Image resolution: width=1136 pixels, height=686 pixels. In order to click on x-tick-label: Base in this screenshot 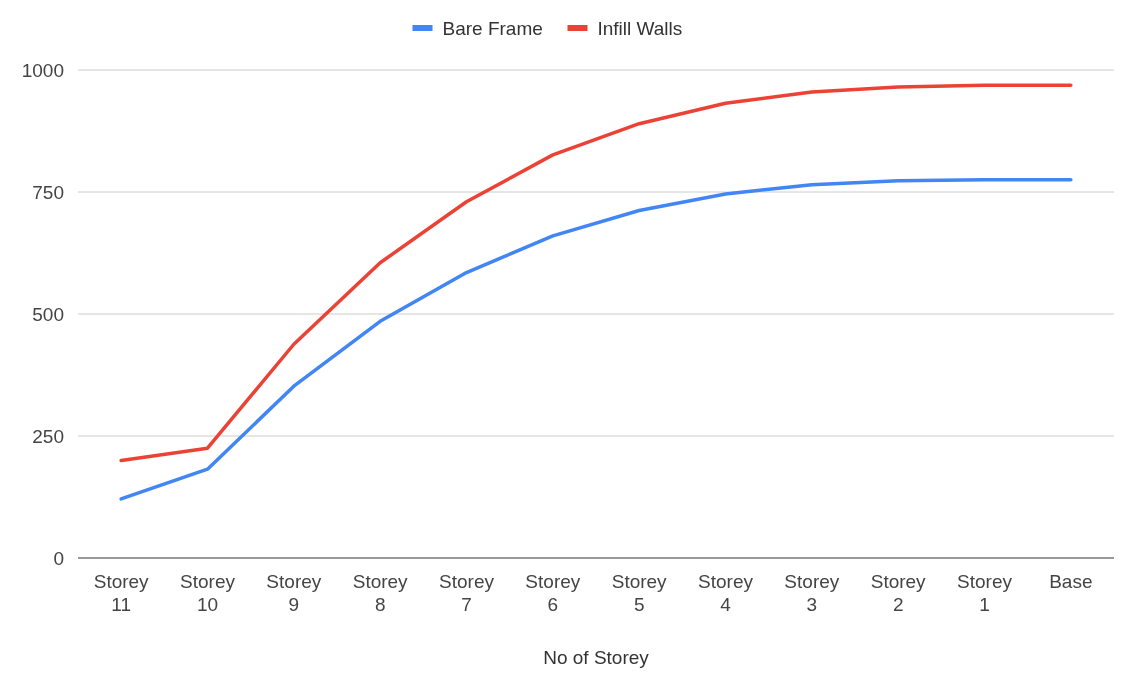, I will do `click(1071, 581)`.